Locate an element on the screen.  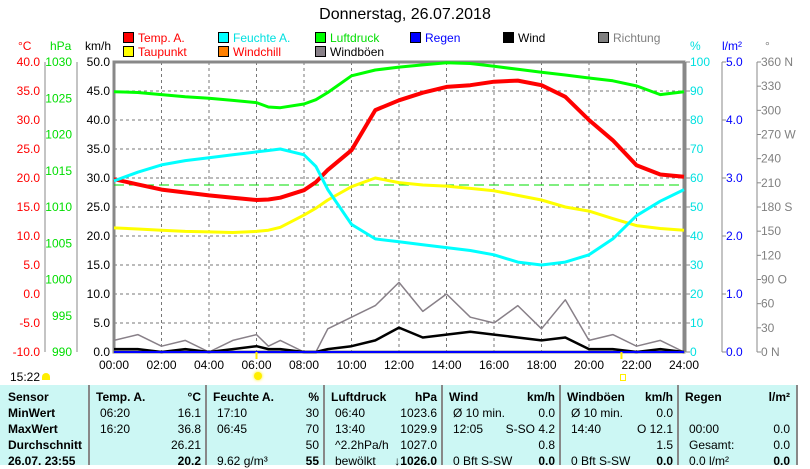
column-unit: °C is located at coordinates (194, 397).